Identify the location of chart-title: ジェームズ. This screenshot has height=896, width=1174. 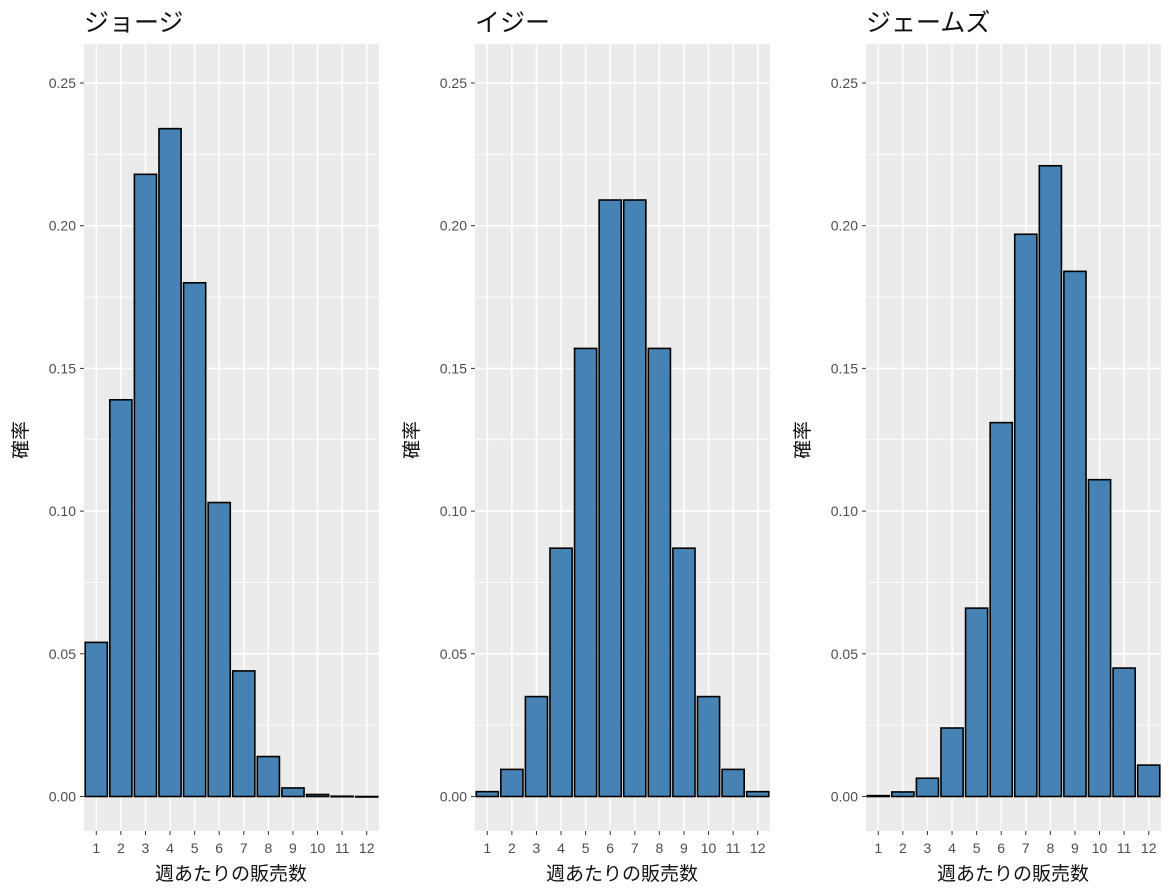
(928, 22).